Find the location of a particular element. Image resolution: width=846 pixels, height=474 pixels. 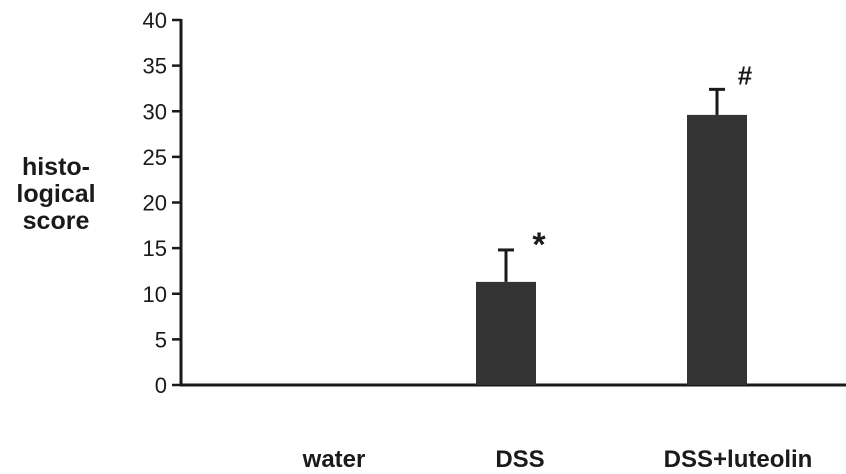

y-tick-label: 15 is located at coordinates (155, 248).